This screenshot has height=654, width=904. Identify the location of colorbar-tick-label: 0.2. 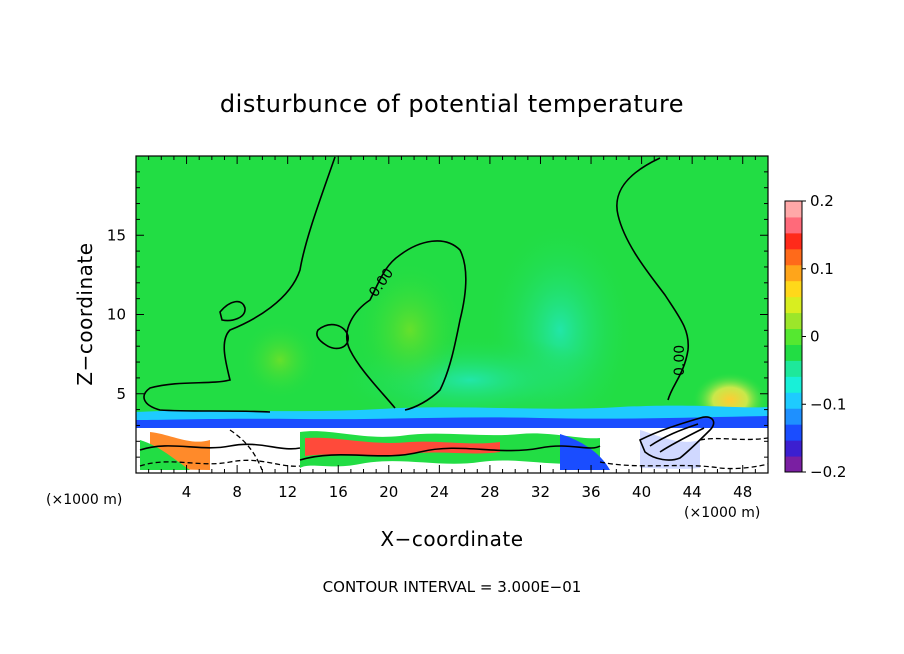
(822, 201).